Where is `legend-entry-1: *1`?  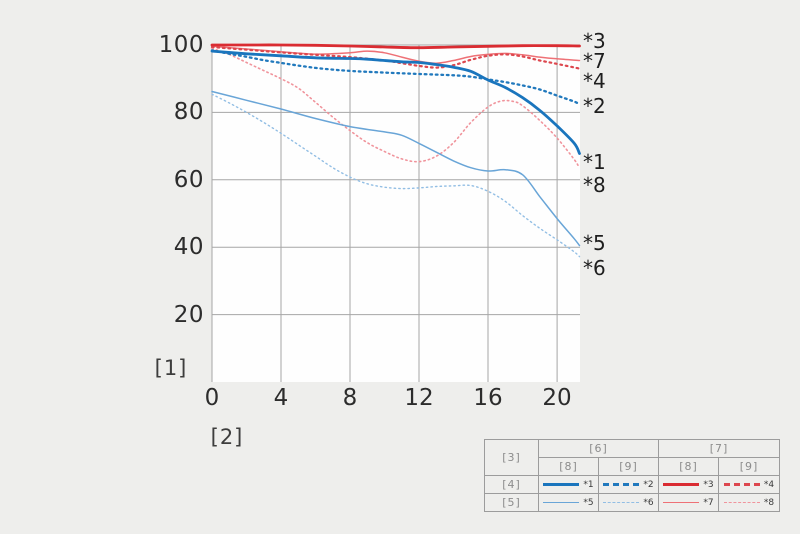
legend-entry-1: *1 is located at coordinates (568, 484).